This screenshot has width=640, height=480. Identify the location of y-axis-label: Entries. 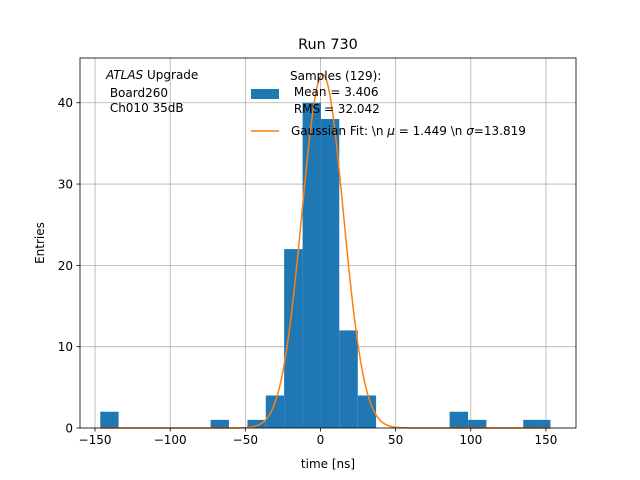
(40, 243).